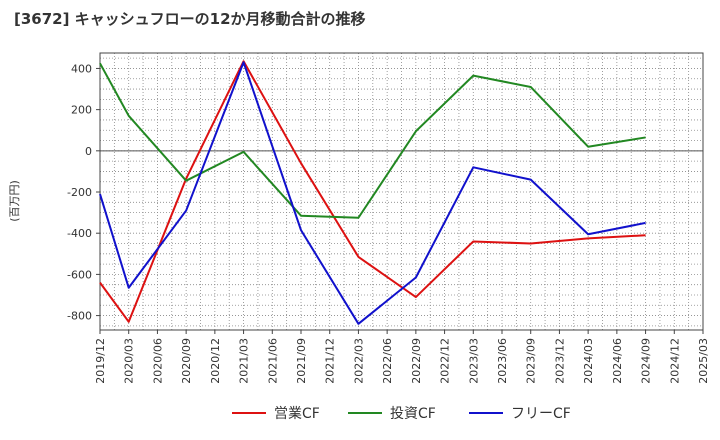 This screenshot has height=440, width=720. Describe the element at coordinates (330, 361) in the screenshot. I see `x-tick-label: 2021/12` at that location.